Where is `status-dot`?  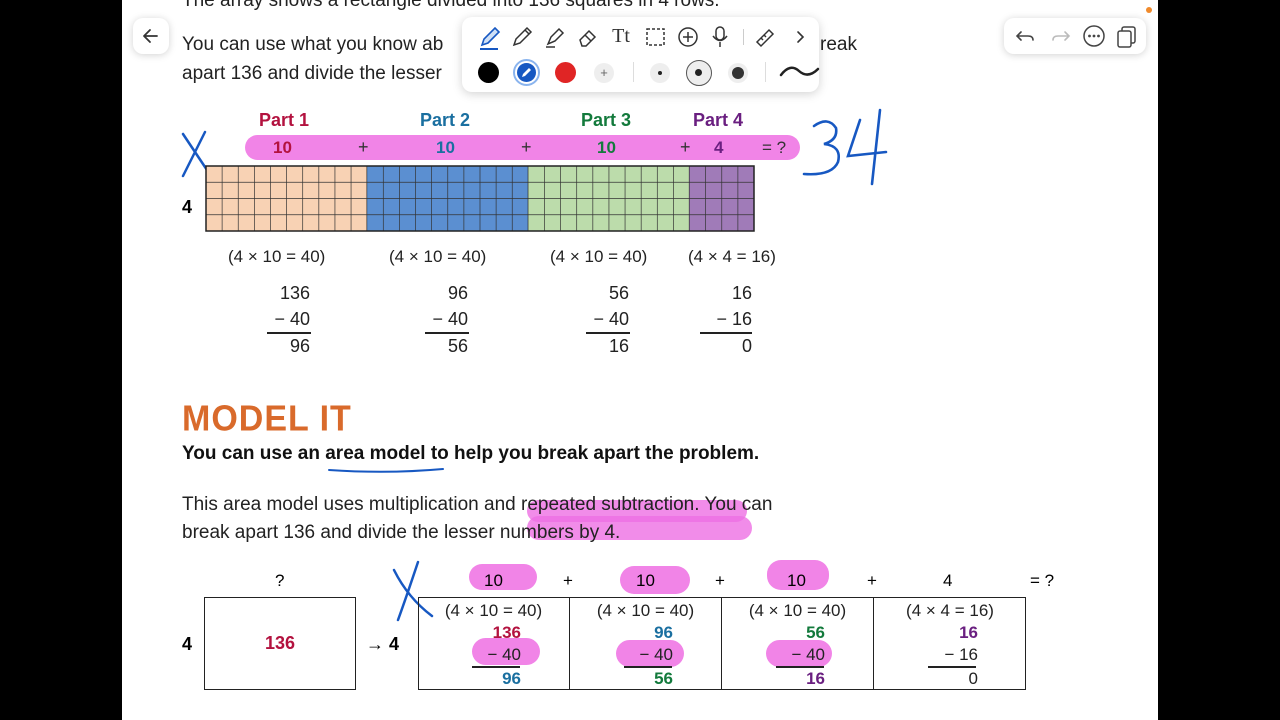 status-dot is located at coordinates (1149, 10).